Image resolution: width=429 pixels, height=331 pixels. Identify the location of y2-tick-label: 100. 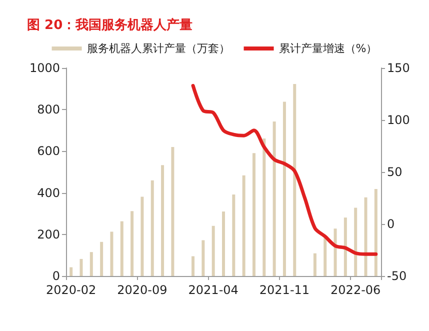
(398, 120).